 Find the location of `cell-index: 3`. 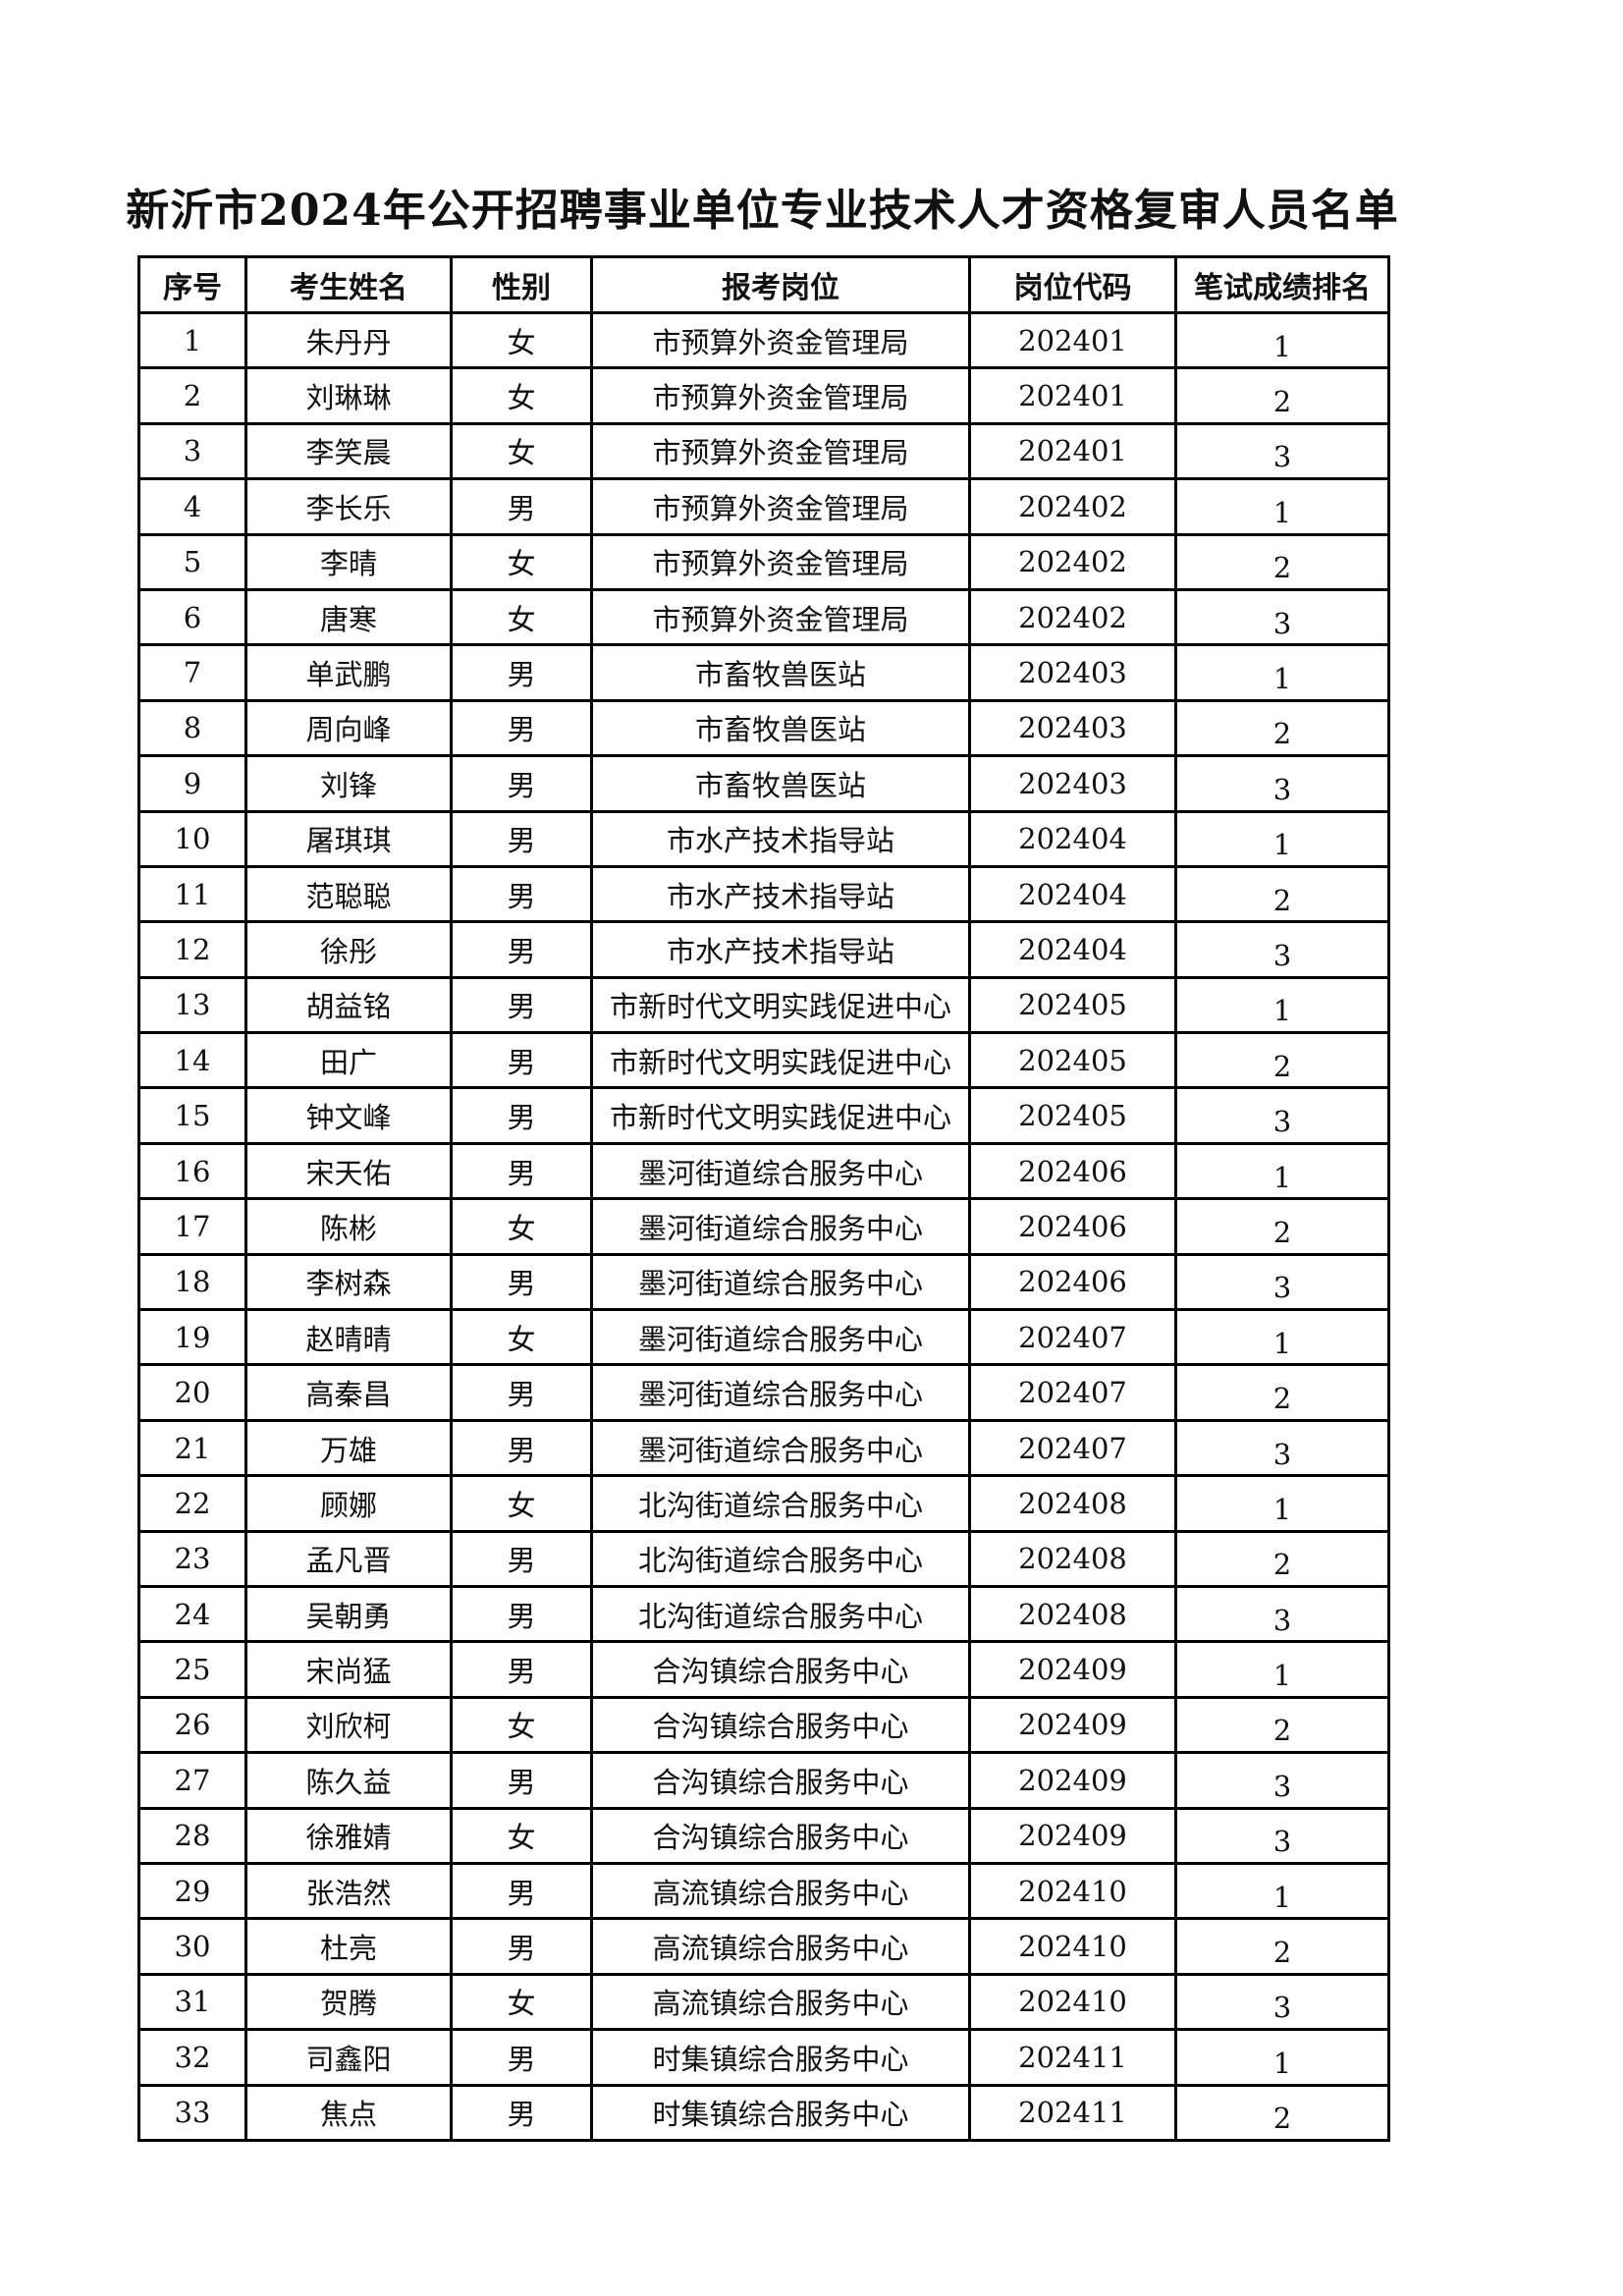

cell-index: 3 is located at coordinates (192, 451).